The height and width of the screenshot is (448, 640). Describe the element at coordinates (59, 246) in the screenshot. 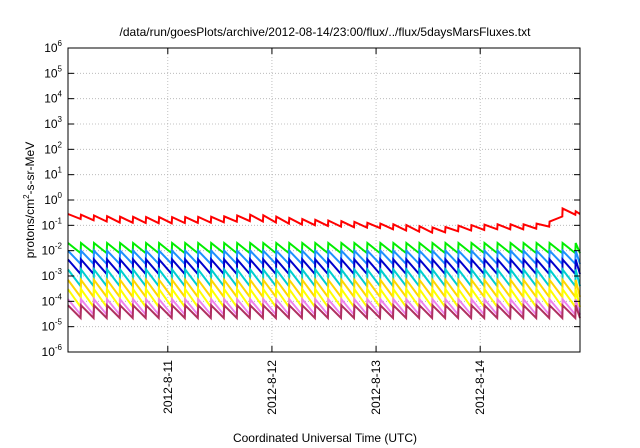

I see `y-tick-exponent: -2` at that location.